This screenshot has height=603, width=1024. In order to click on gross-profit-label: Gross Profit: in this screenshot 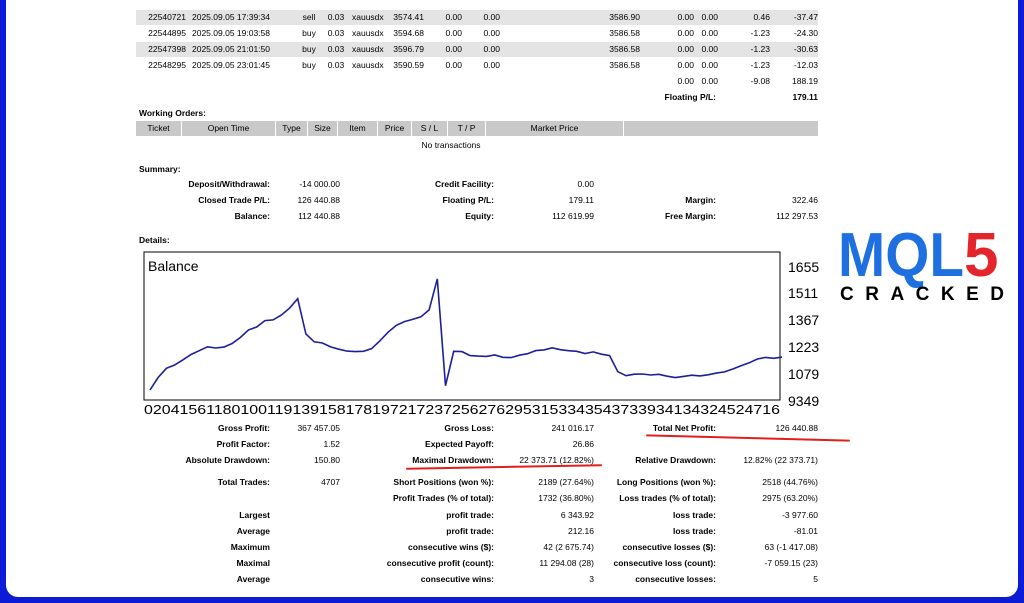, I will do `click(244, 428)`.